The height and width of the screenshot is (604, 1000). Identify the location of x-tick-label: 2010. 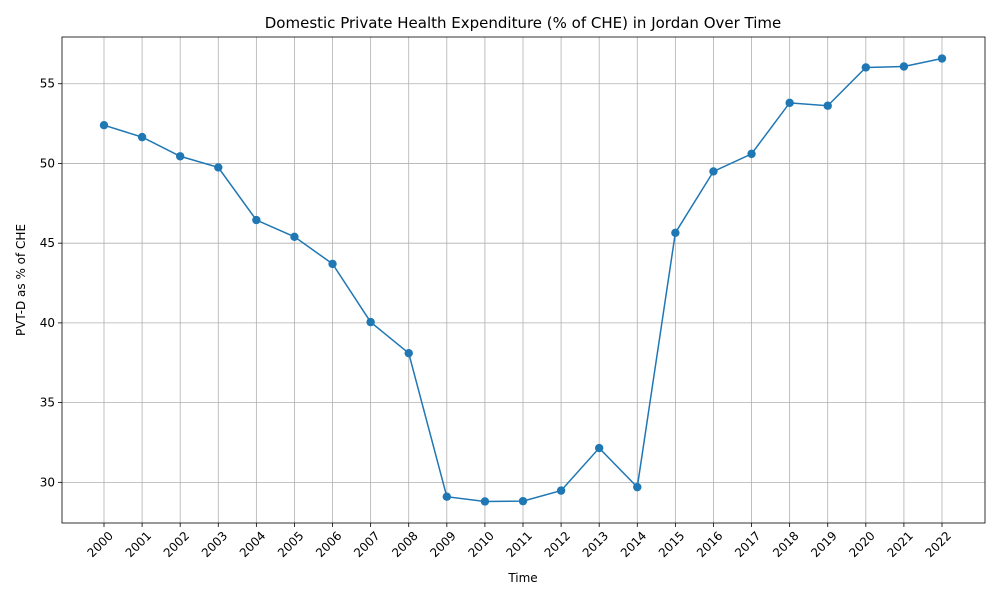
(480, 544).